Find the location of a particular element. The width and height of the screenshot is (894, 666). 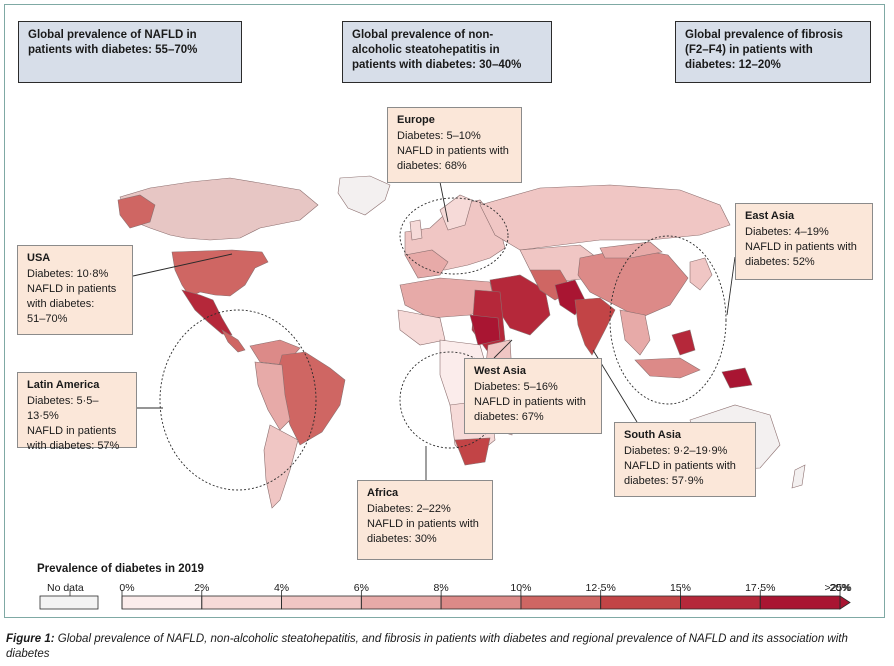

usa-leader is located at coordinates (182, 265).